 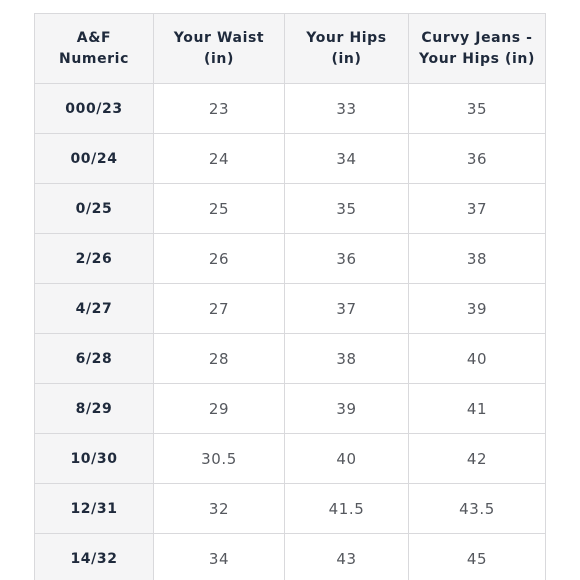 What do you see at coordinates (346, 508) in the screenshot?
I see `hips-cell: 41.5` at bounding box center [346, 508].